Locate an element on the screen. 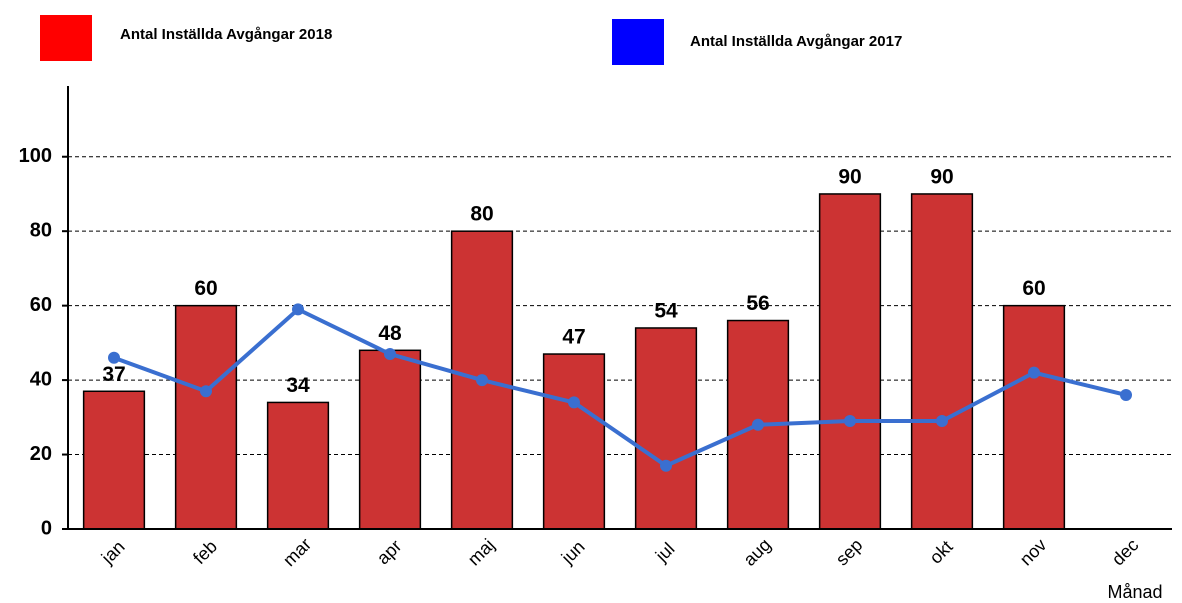 The image size is (1182, 603). x-tick-label: mar is located at coordinates (297, 552).